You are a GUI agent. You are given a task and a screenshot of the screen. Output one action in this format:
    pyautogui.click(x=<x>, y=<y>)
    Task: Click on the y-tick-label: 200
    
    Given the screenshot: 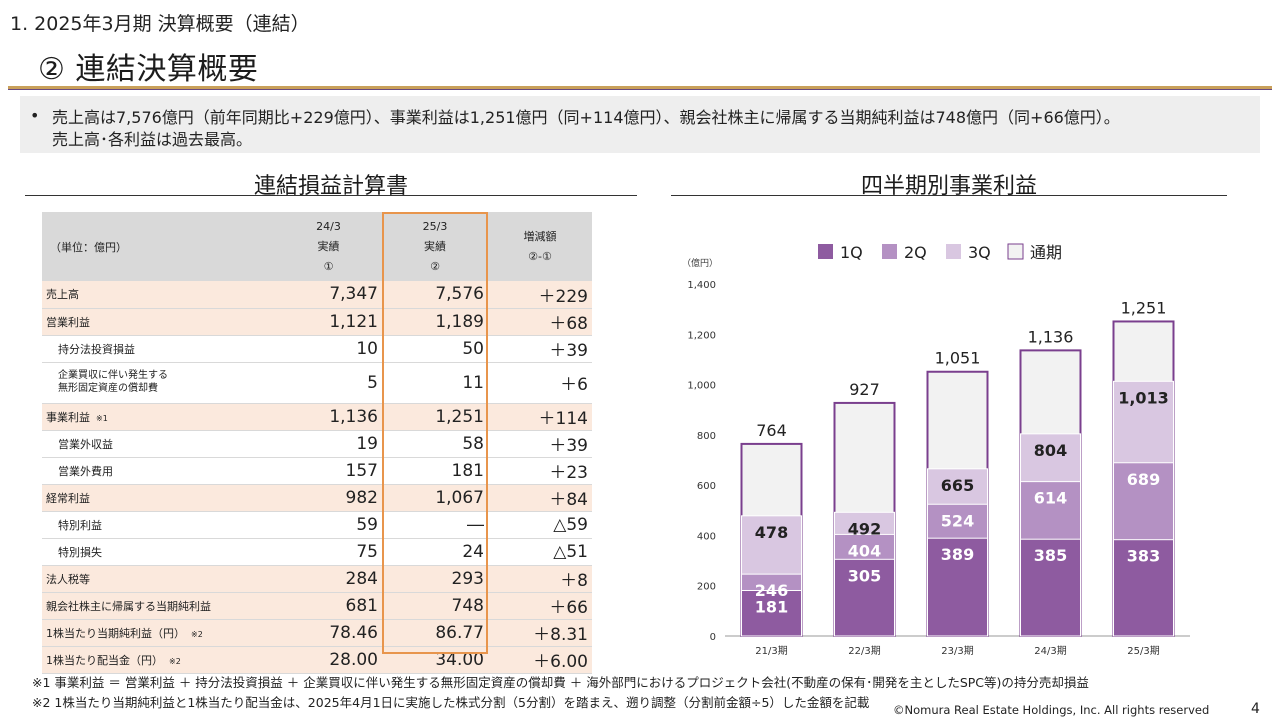 What is the action you would take?
    pyautogui.click(x=706, y=587)
    